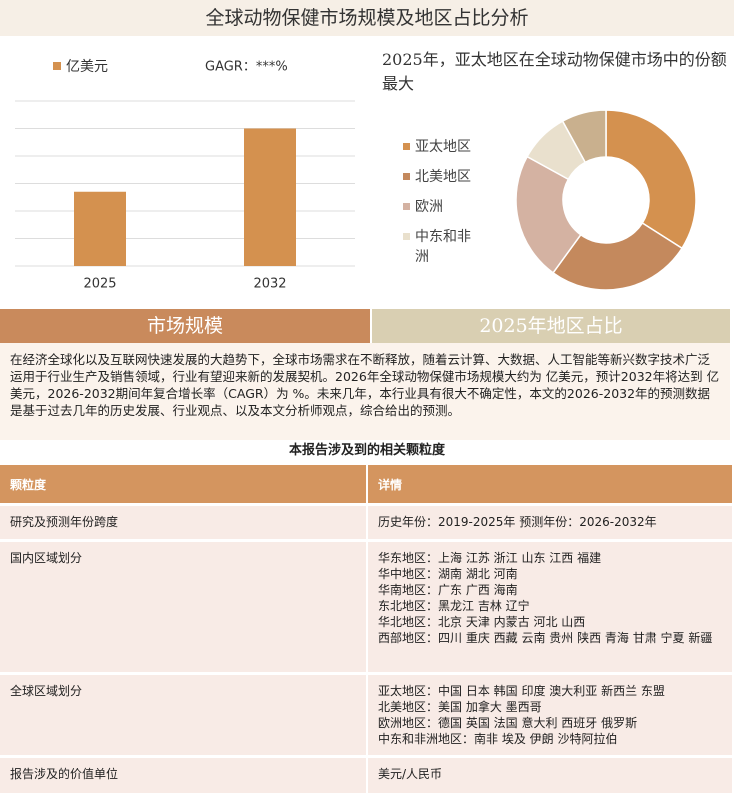 This screenshot has width=734, height=810. Describe the element at coordinates (246, 67) in the screenshot. I see `annotation: GAGR：***%` at that location.